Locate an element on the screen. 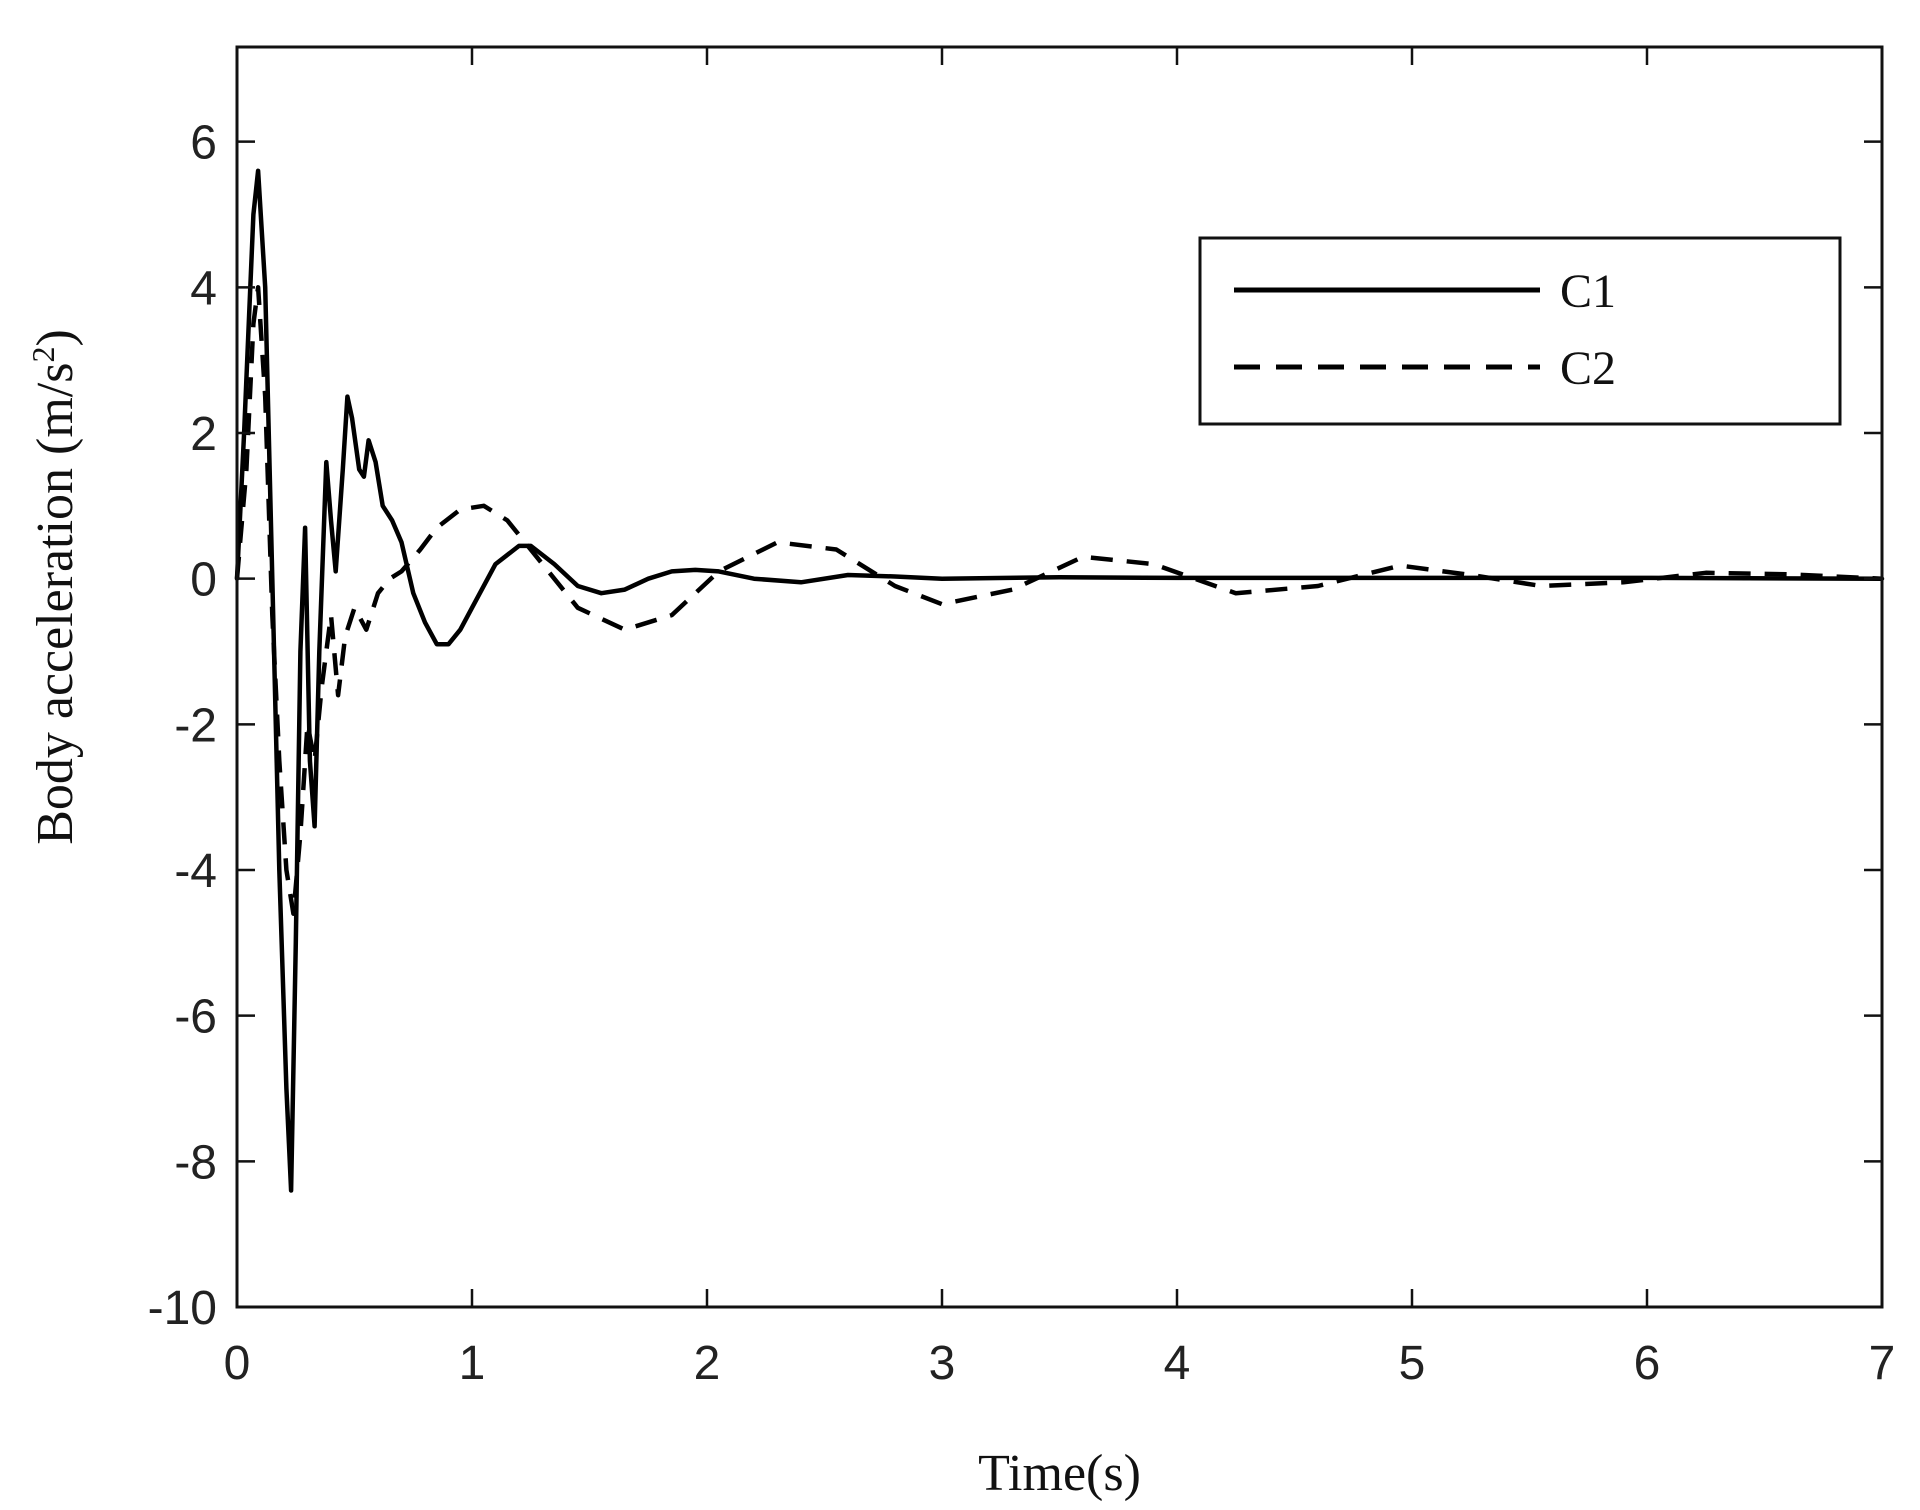  legend: C1 C2 is located at coordinates (1520, 331).